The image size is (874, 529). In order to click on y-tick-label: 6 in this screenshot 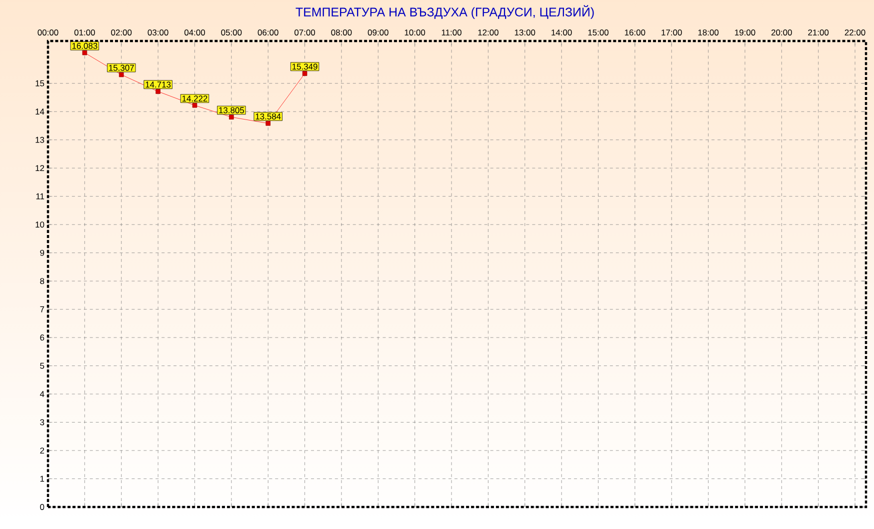, I will do `click(42, 337)`.